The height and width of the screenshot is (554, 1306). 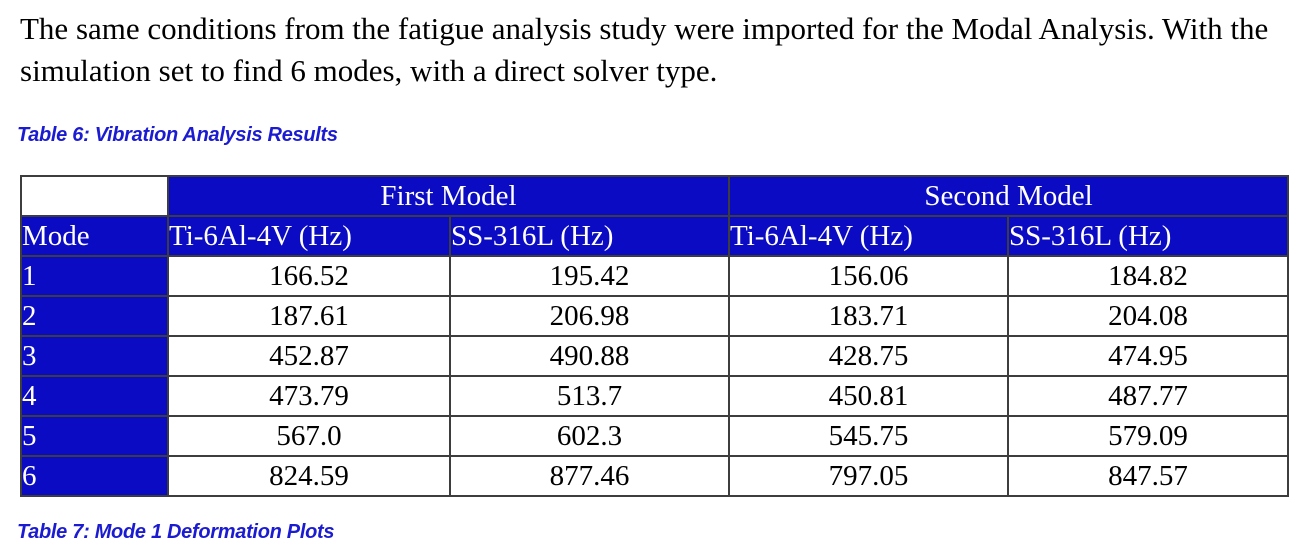 What do you see at coordinates (868, 276) in the screenshot?
I see `value-cell: 156.06` at bounding box center [868, 276].